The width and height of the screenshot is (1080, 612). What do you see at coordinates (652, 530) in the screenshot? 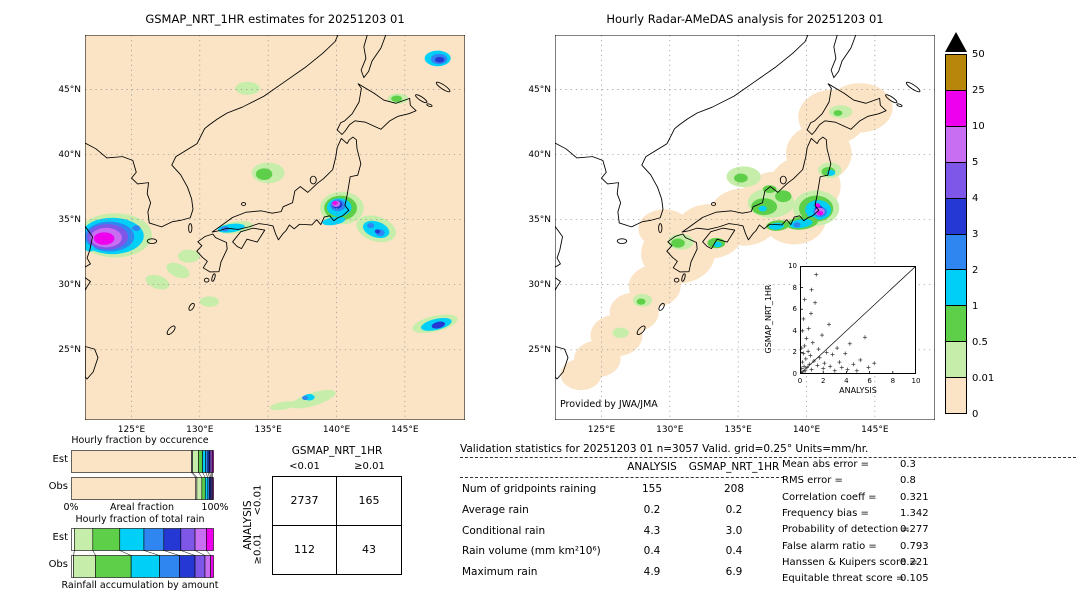
I see `stats-analysis-value: 4.3` at bounding box center [652, 530].